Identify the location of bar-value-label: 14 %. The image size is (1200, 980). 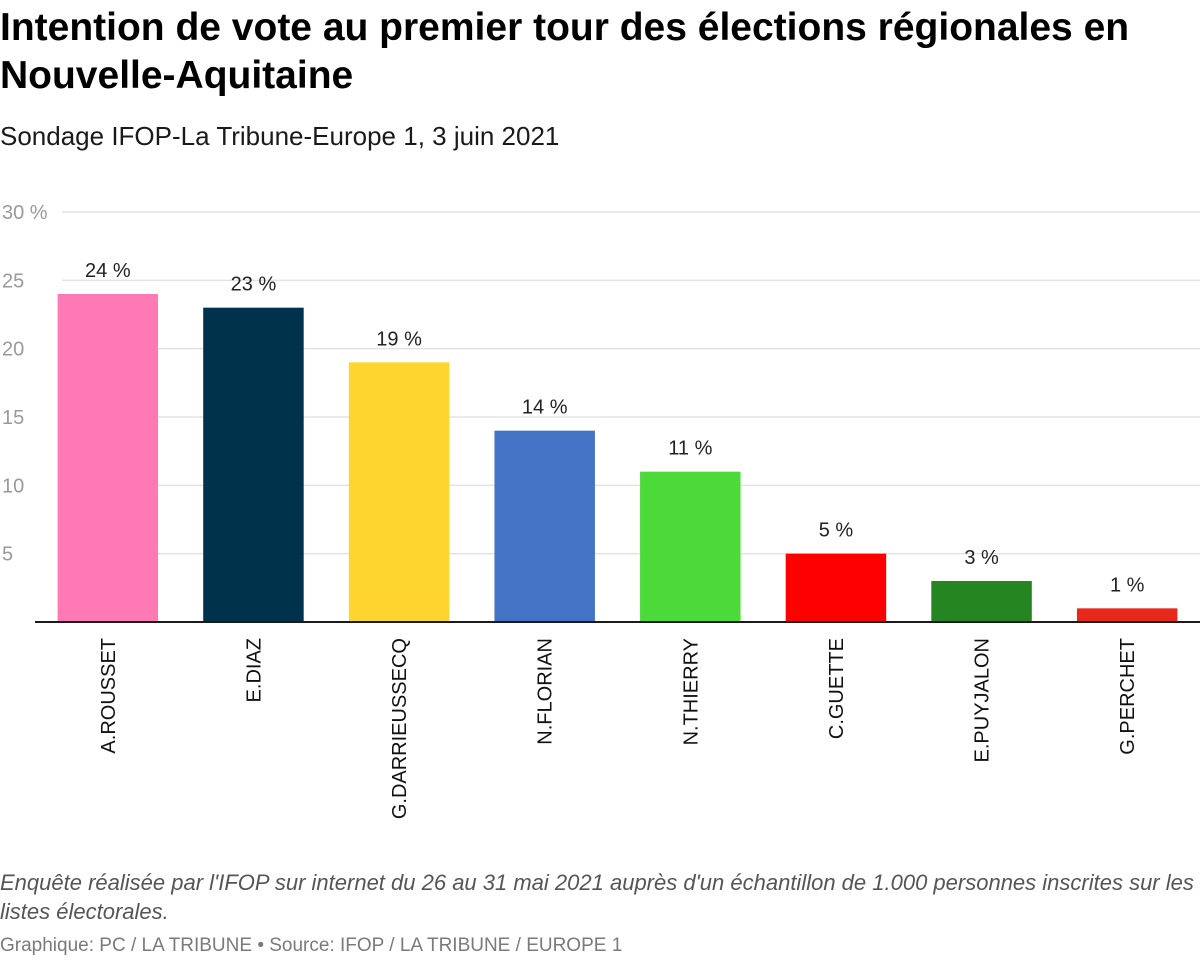
(545, 408).